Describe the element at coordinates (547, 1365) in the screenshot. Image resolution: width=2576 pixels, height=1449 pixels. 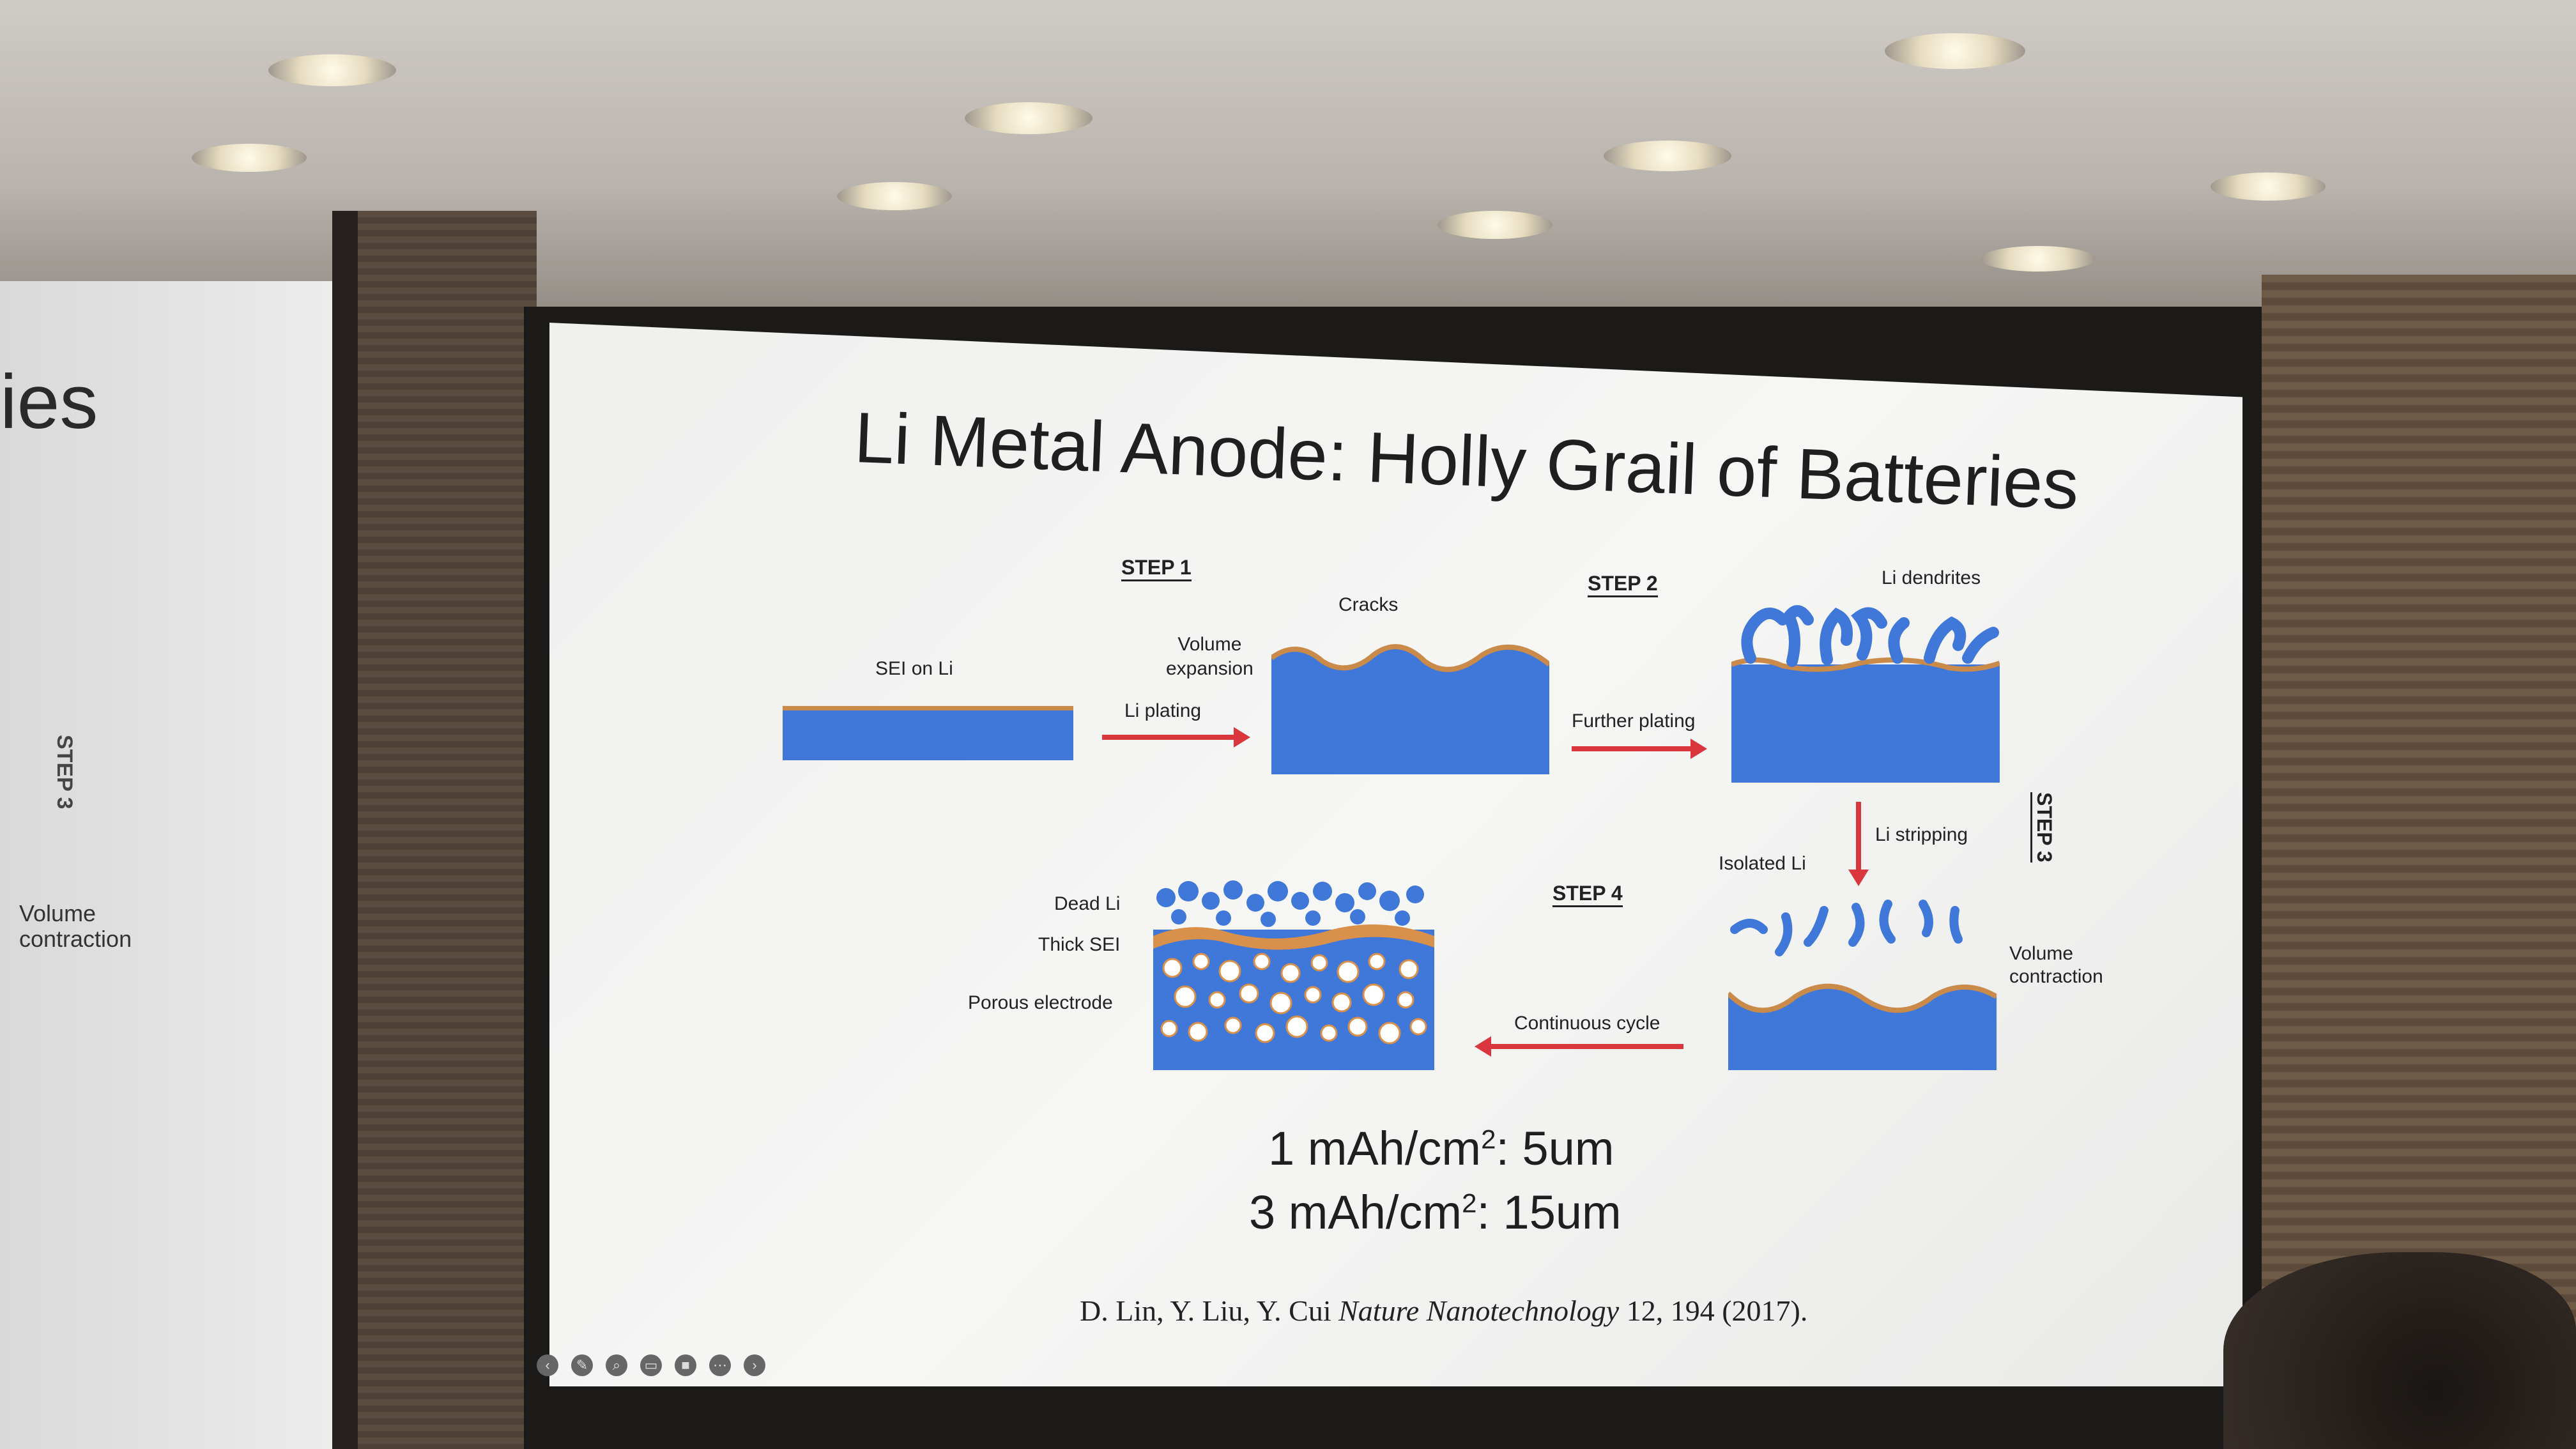
I see `previous-slide-icon: ‹` at that location.